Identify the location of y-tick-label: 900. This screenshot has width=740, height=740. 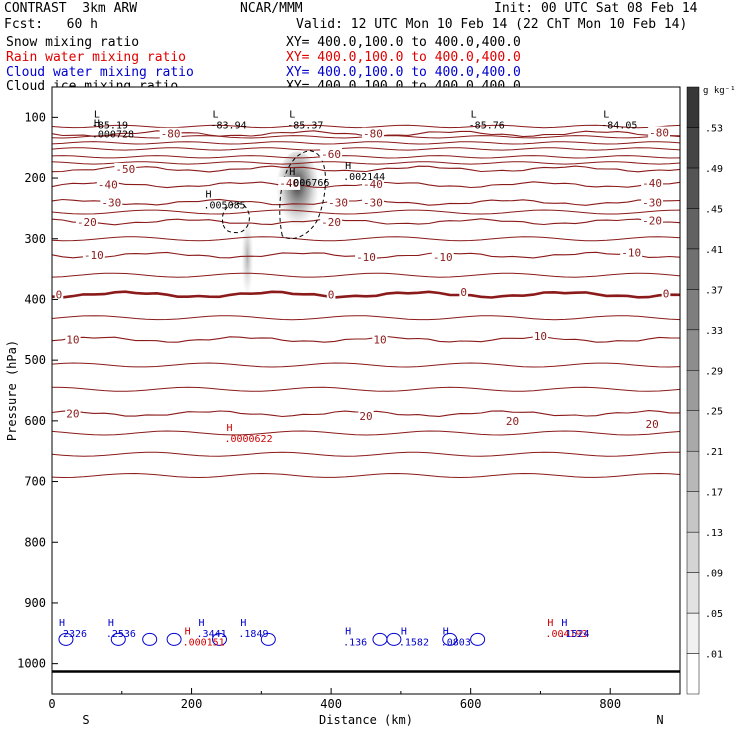
(35, 603).